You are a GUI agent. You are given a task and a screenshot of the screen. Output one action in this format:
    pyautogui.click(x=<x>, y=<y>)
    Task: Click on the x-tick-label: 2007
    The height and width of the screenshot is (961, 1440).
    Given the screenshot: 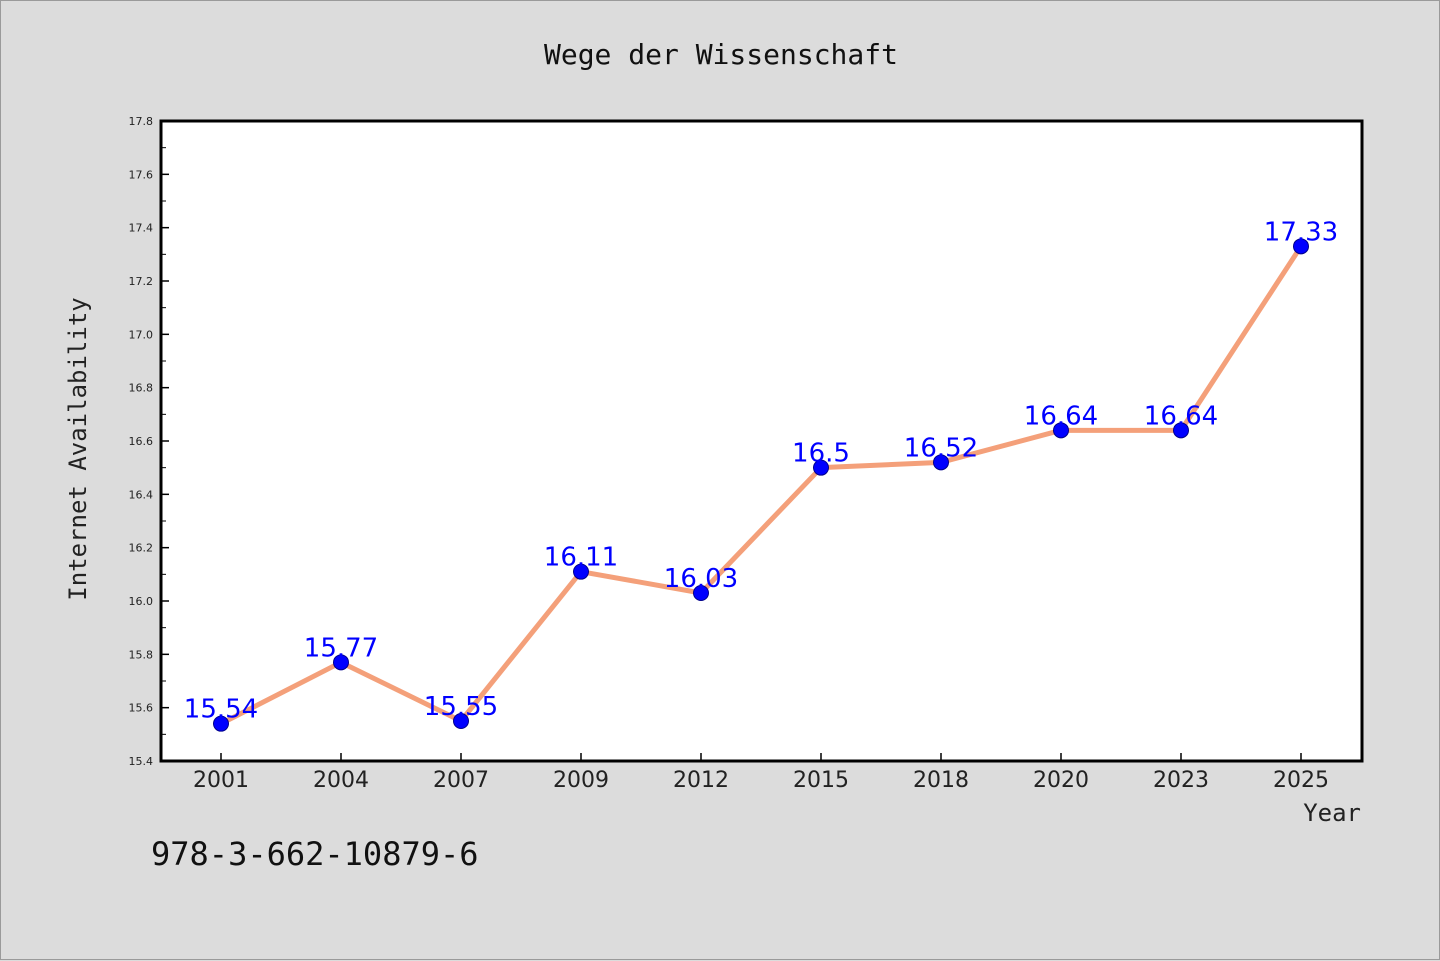 What is the action you would take?
    pyautogui.click(x=461, y=780)
    